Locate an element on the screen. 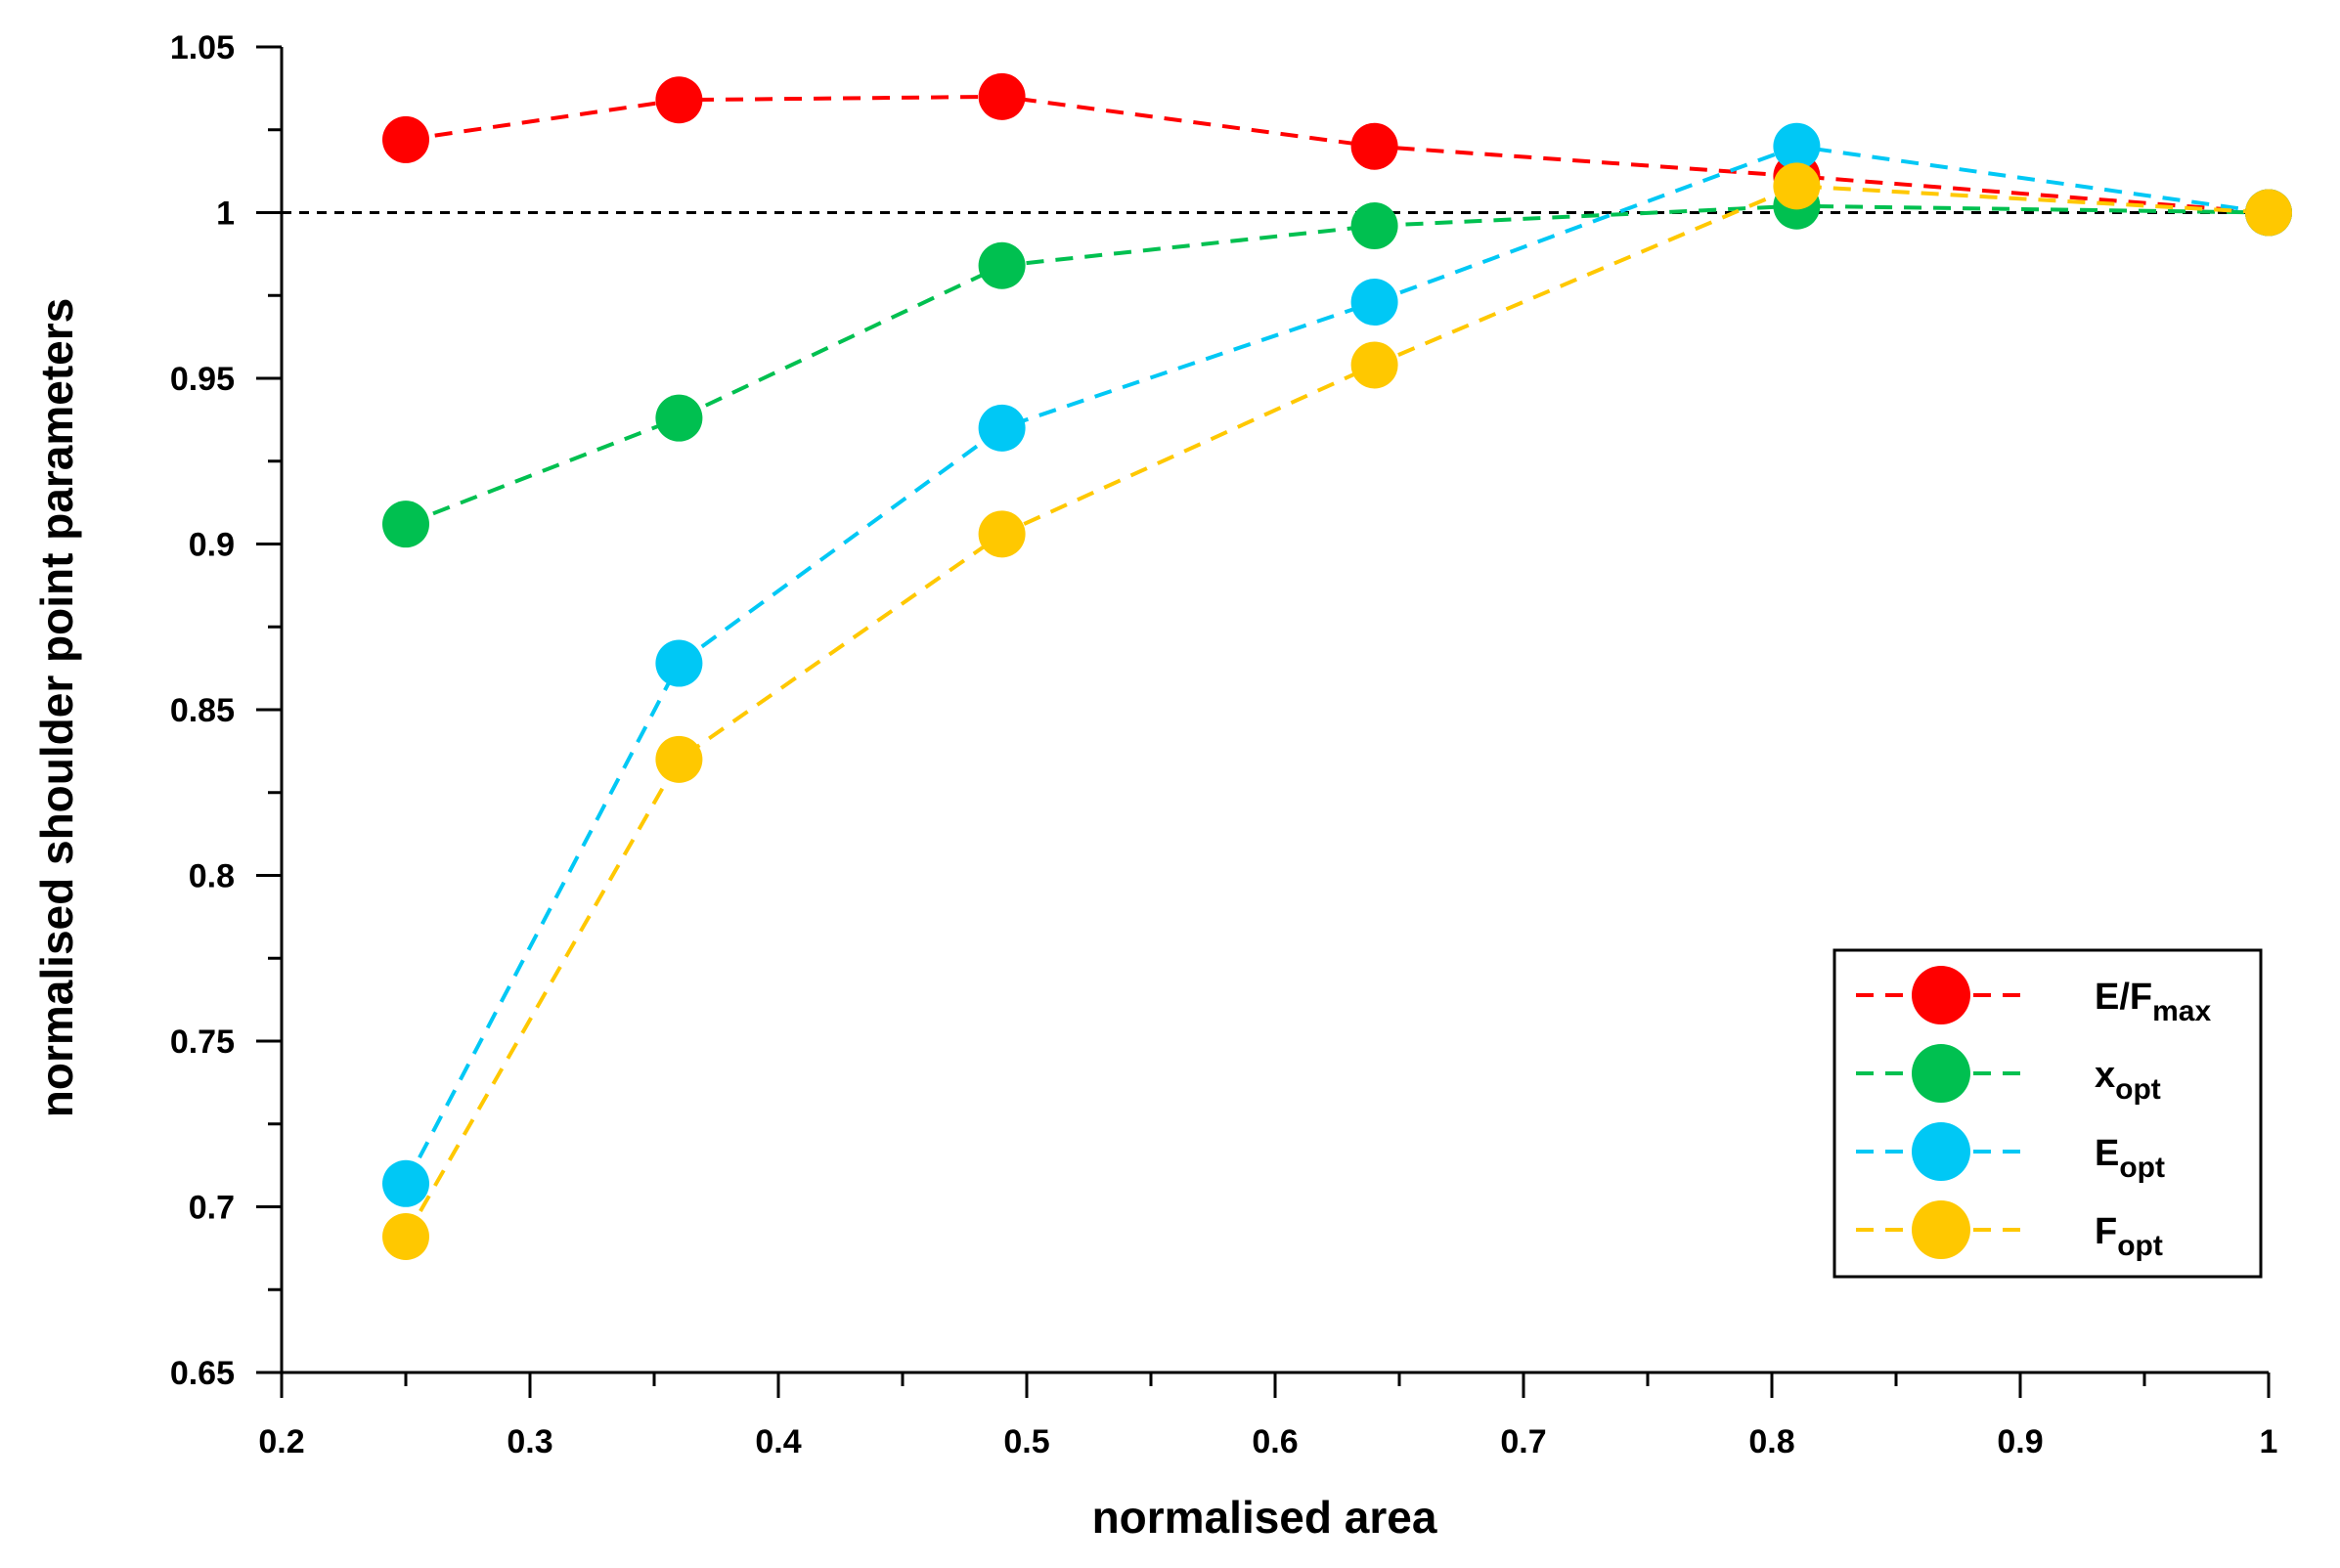 The width and height of the screenshot is (2340, 1568). y-tick-label: 0.75 is located at coordinates (202, 1043).